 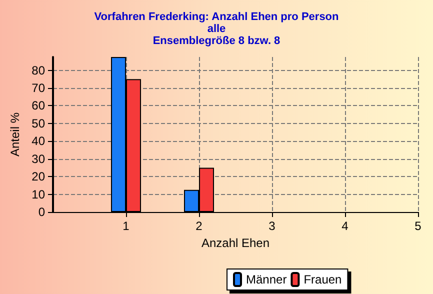 What do you see at coordinates (345, 226) in the screenshot?
I see `x-tick-label: 4` at bounding box center [345, 226].